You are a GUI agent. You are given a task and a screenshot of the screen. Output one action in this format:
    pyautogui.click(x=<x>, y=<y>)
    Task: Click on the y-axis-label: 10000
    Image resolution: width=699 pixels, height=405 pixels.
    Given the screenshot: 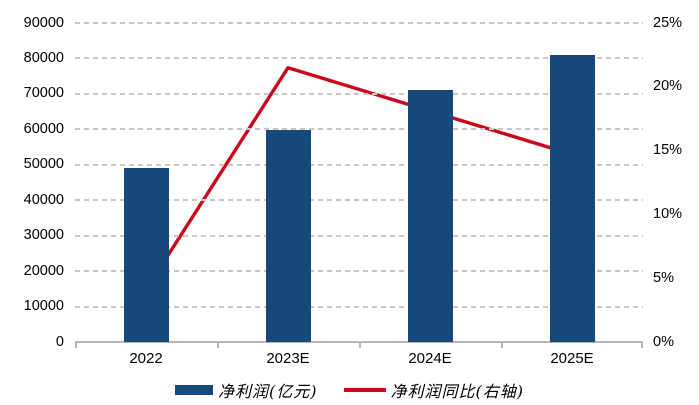 What is the action you would take?
    pyautogui.click(x=43, y=306)
    